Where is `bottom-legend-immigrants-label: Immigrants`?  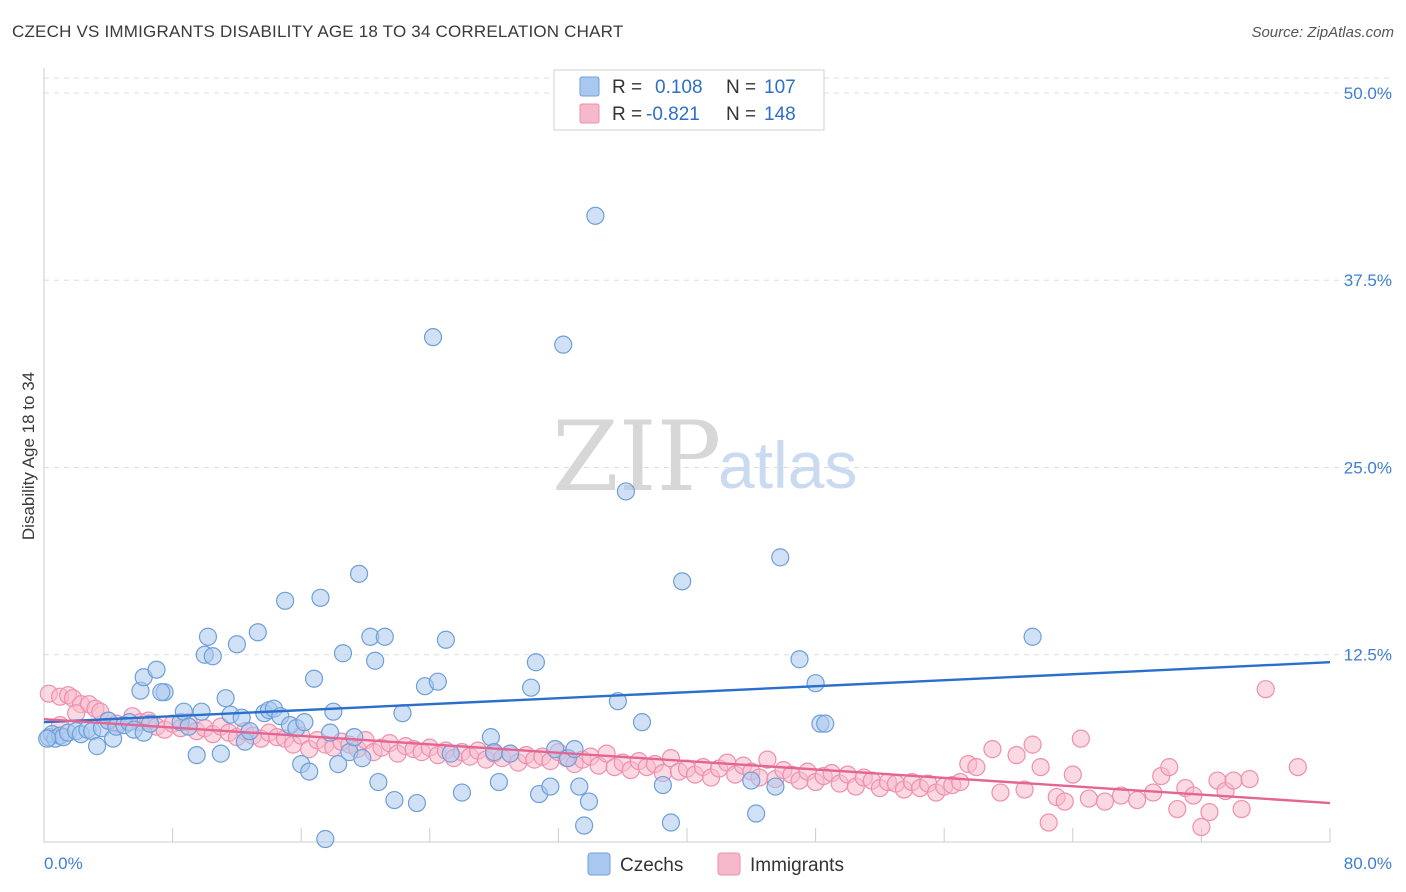
bottom-legend-immigrants-label: Immigrants is located at coordinates (797, 865).